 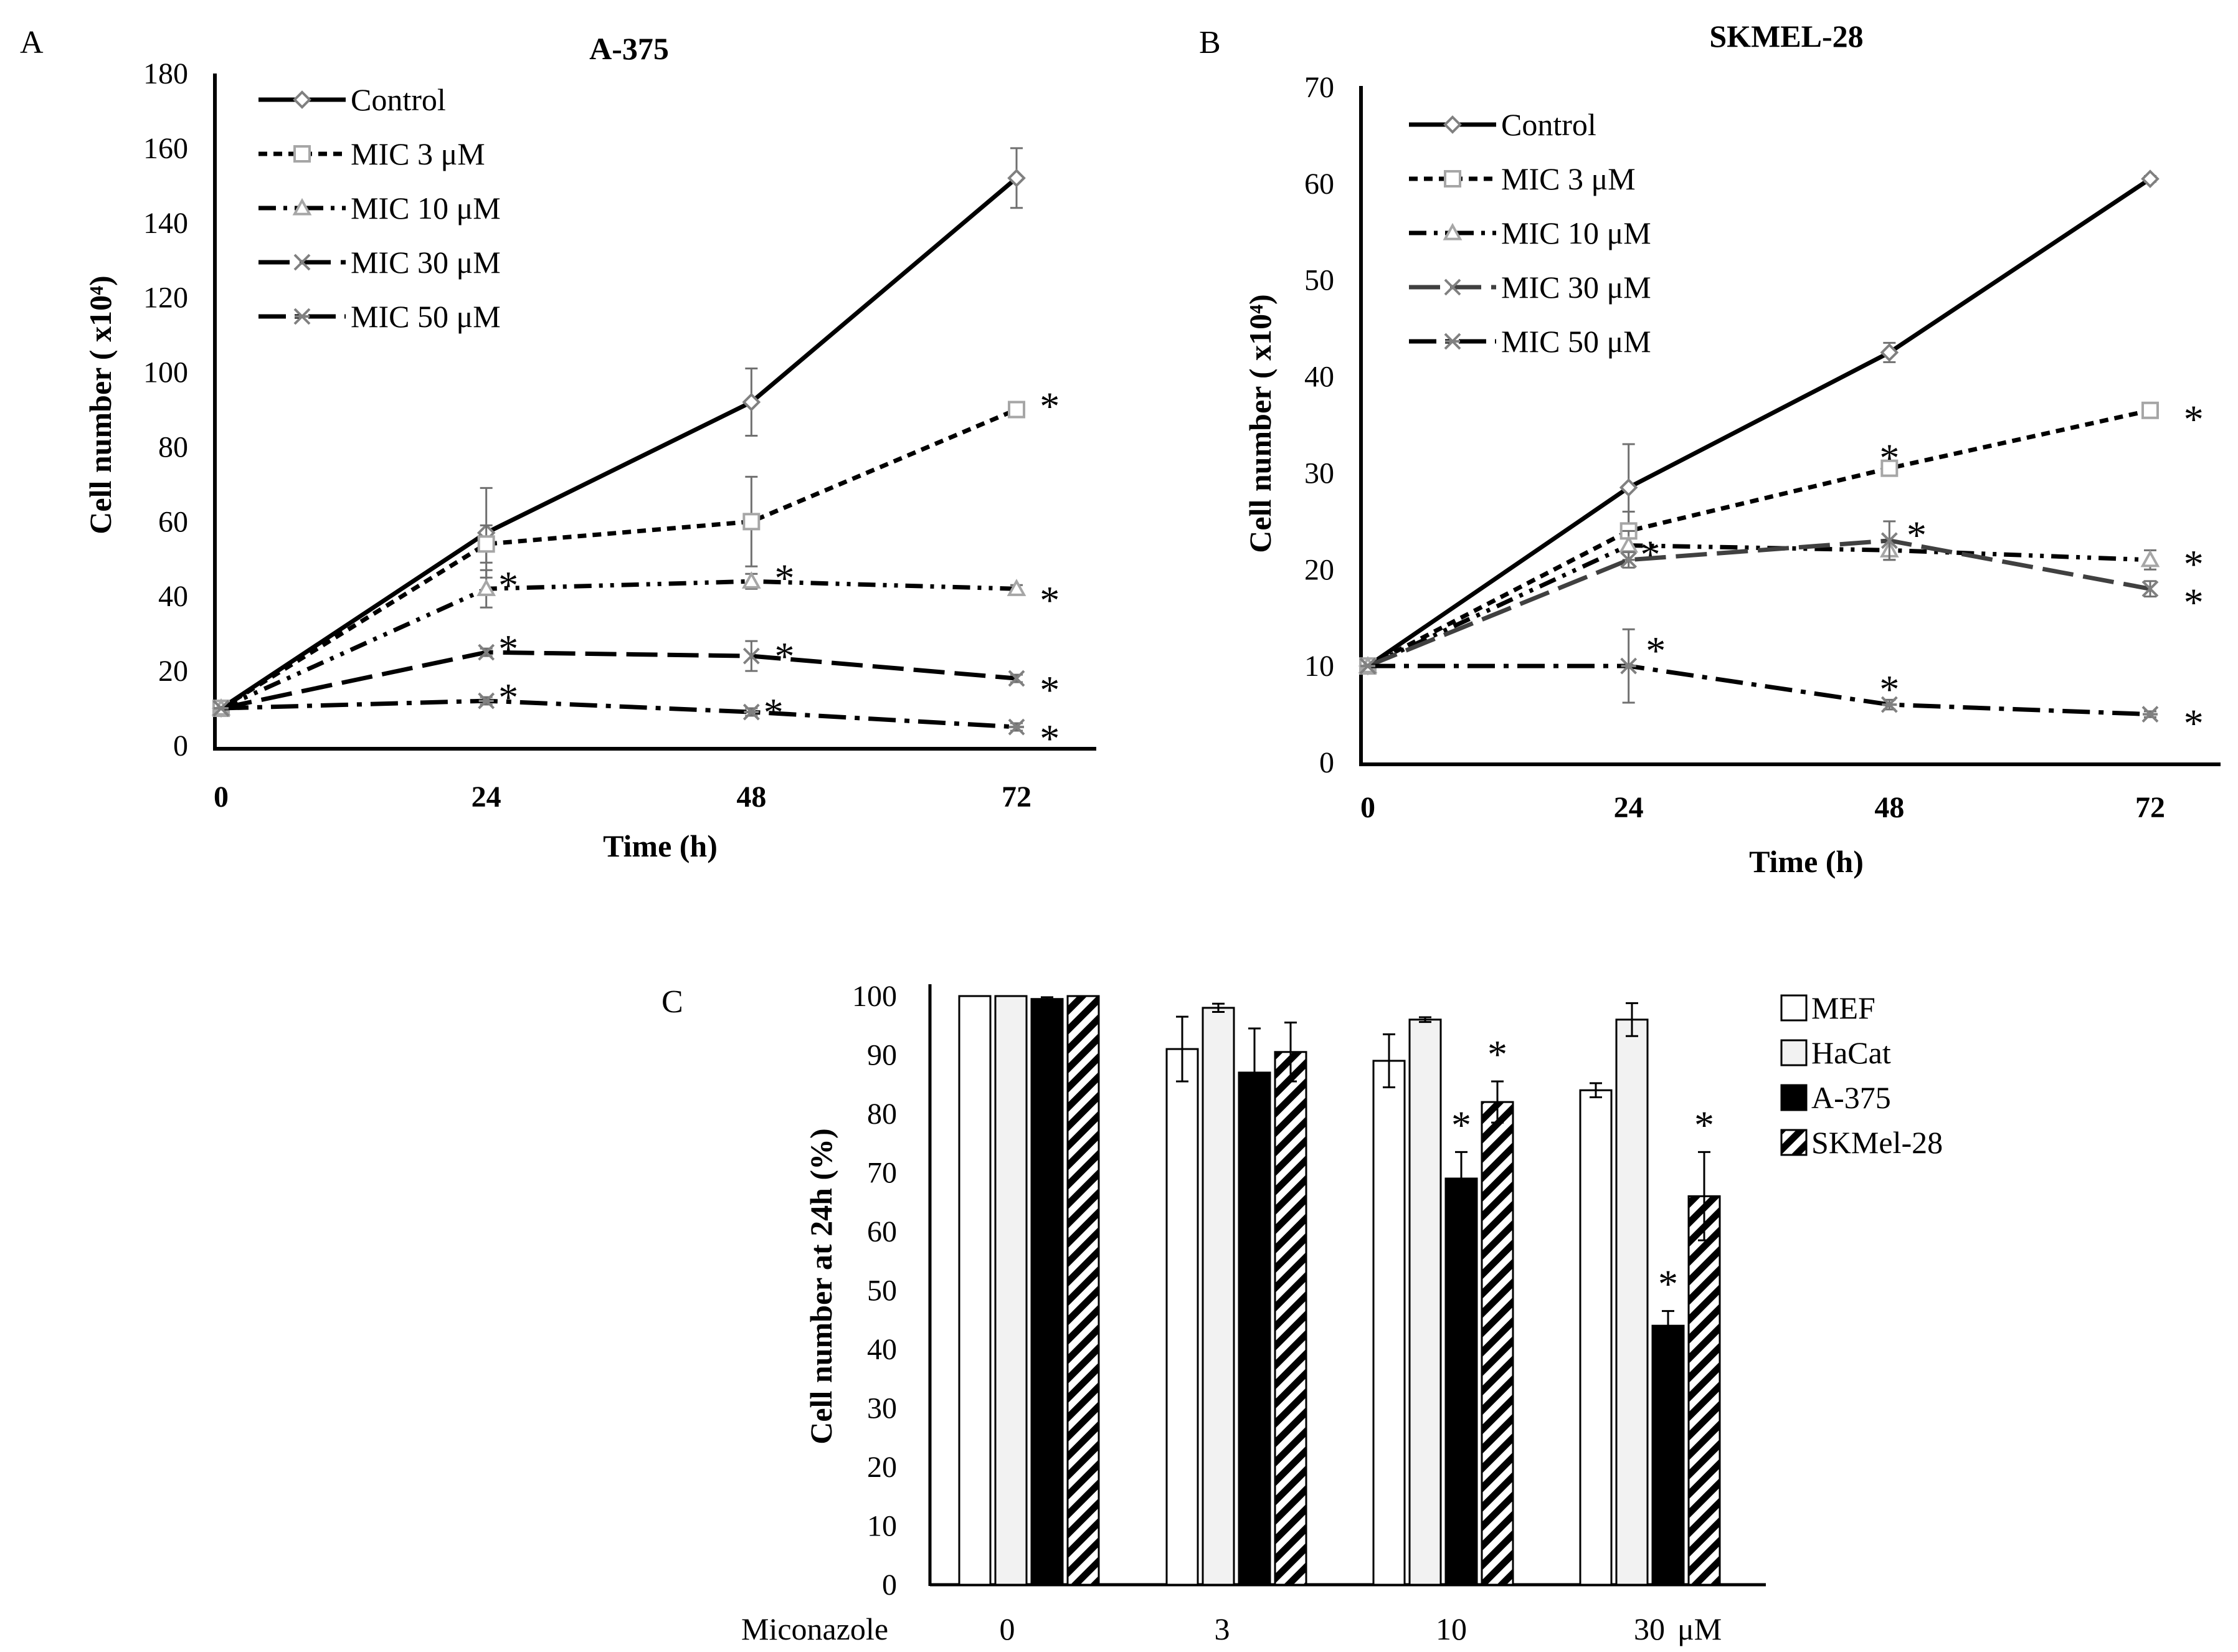 I want to click on x-tick-labels-a: 0 24 48 72, so click(x=623, y=797).